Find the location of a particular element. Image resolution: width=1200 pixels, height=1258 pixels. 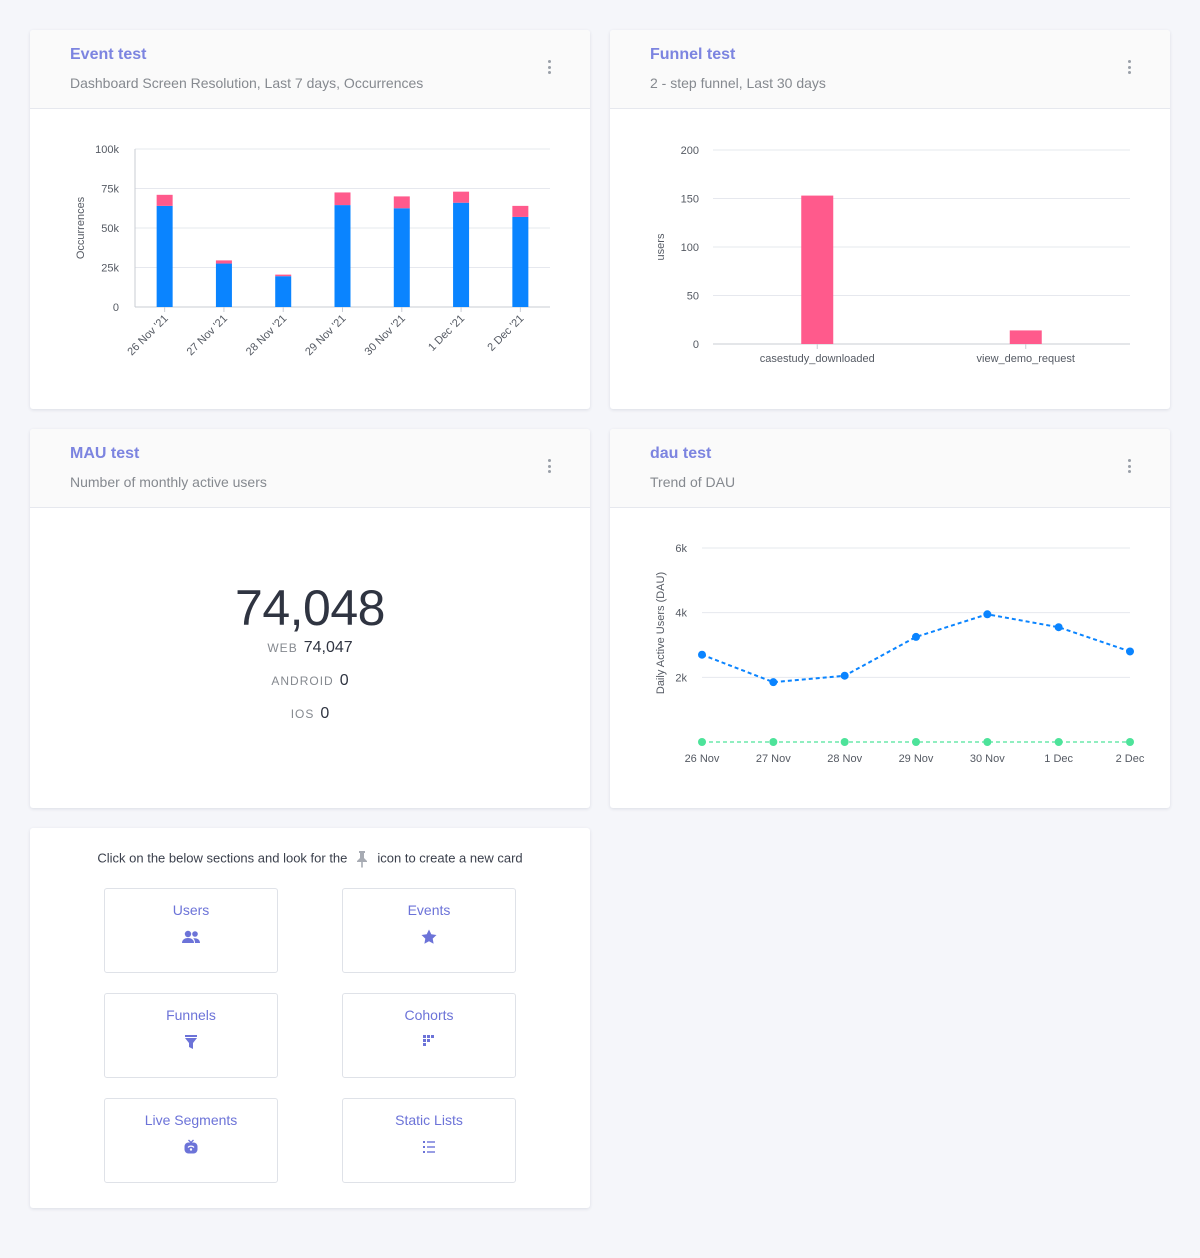

card-subtitle: 2 - step funnel, Last 30 days is located at coordinates (738, 83).